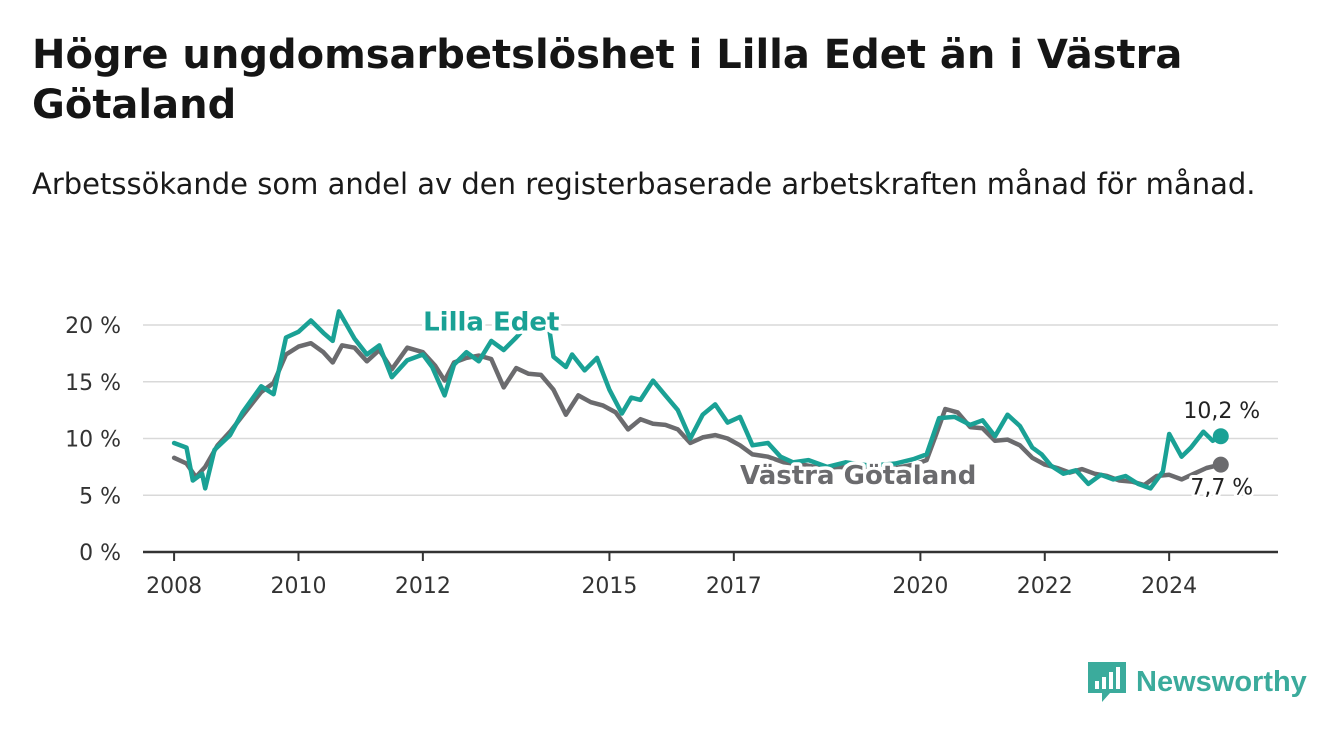 This screenshot has height=734, width=1340. I want to click on x-tick-label: 2022, so click(1045, 586).